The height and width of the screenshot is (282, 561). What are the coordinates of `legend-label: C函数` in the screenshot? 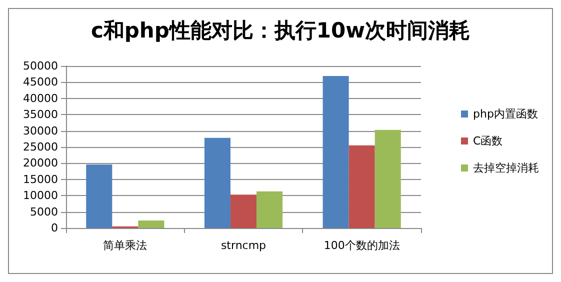 It's located at (488, 141).